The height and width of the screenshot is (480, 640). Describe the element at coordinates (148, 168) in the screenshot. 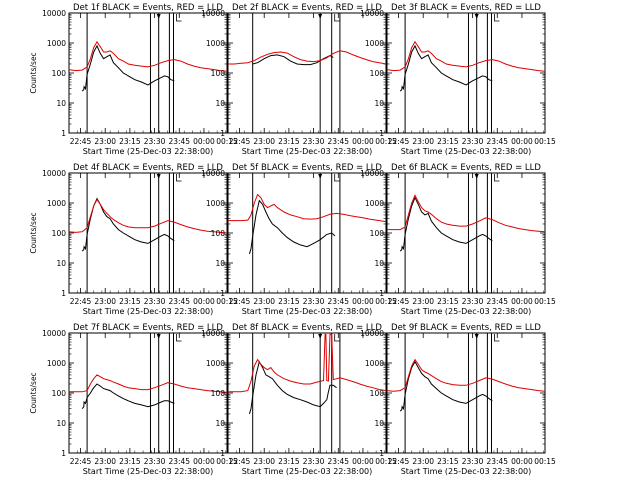

I see `chart-title: Det 4f BLACK = Events, RED = LLD` at that location.